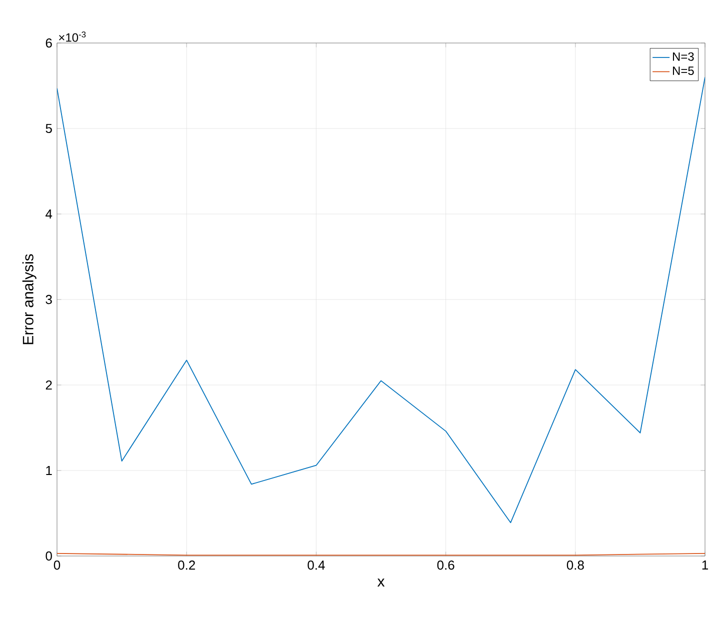  Describe the element at coordinates (49, 556) in the screenshot. I see `y-tick-label: 0` at that location.